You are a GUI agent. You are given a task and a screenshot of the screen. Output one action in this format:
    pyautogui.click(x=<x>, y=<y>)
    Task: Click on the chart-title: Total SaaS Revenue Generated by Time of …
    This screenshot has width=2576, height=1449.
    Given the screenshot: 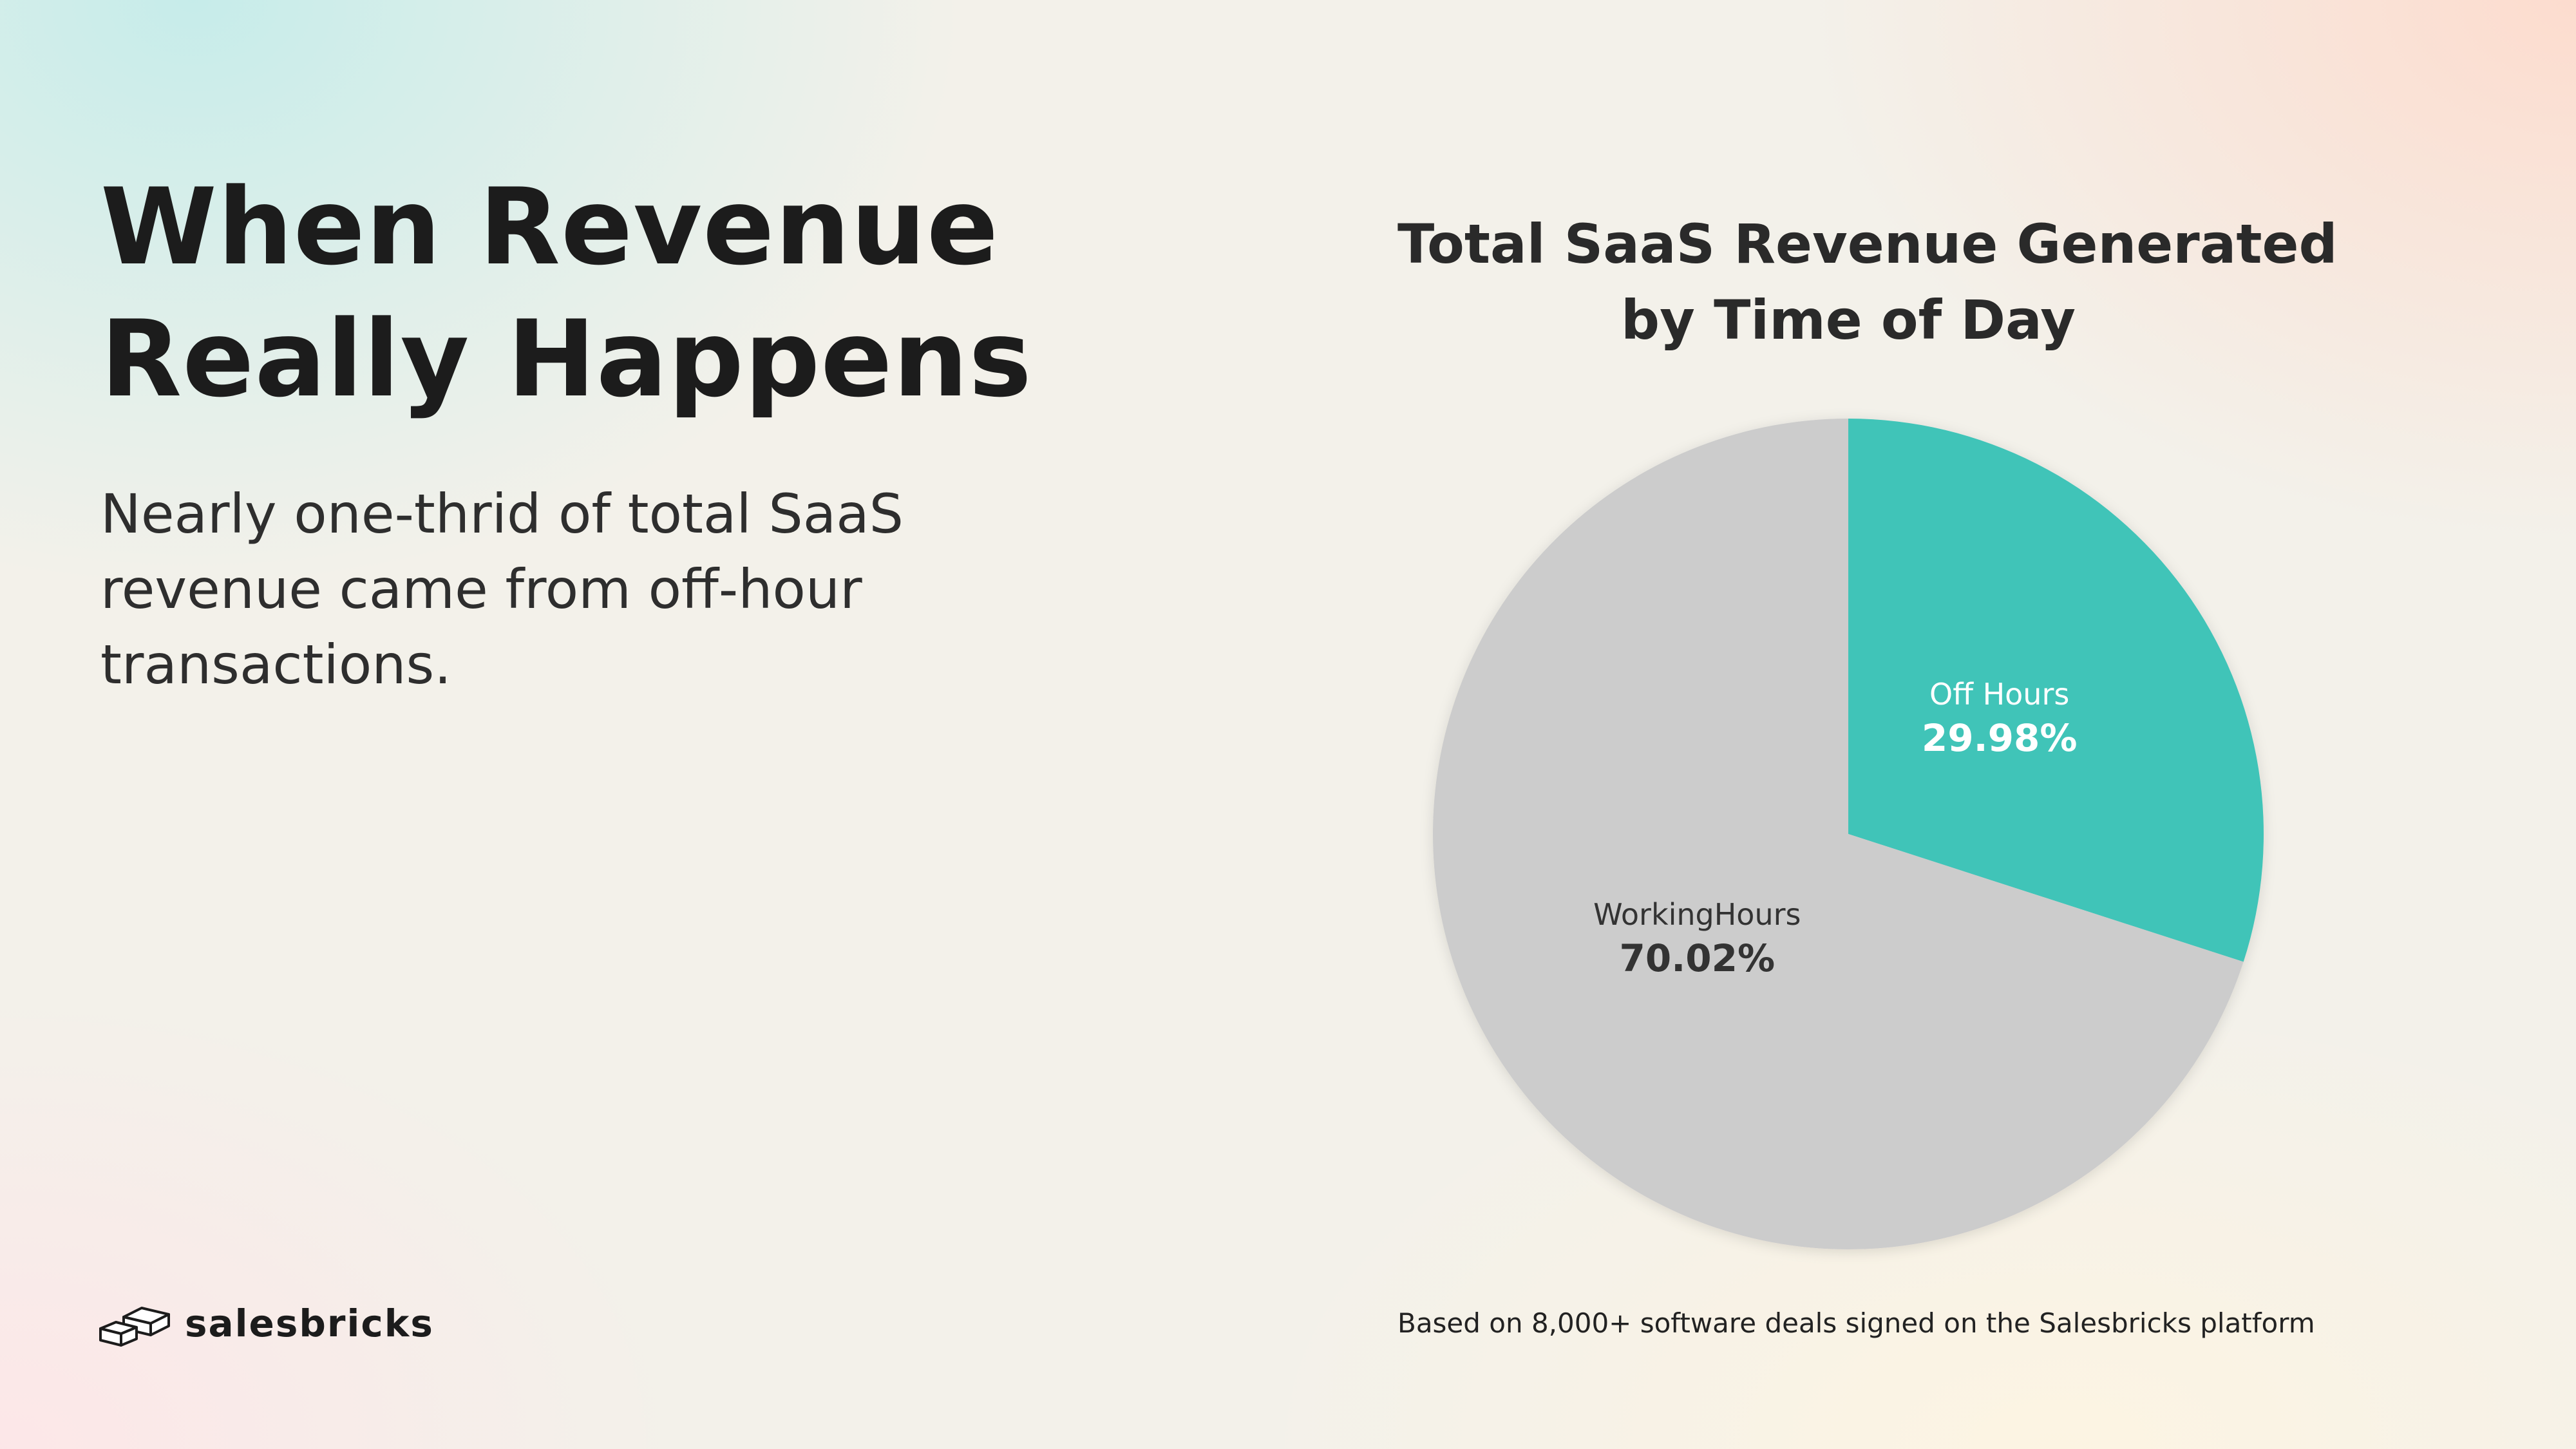 What is the action you would take?
    pyautogui.click(x=1867, y=282)
    